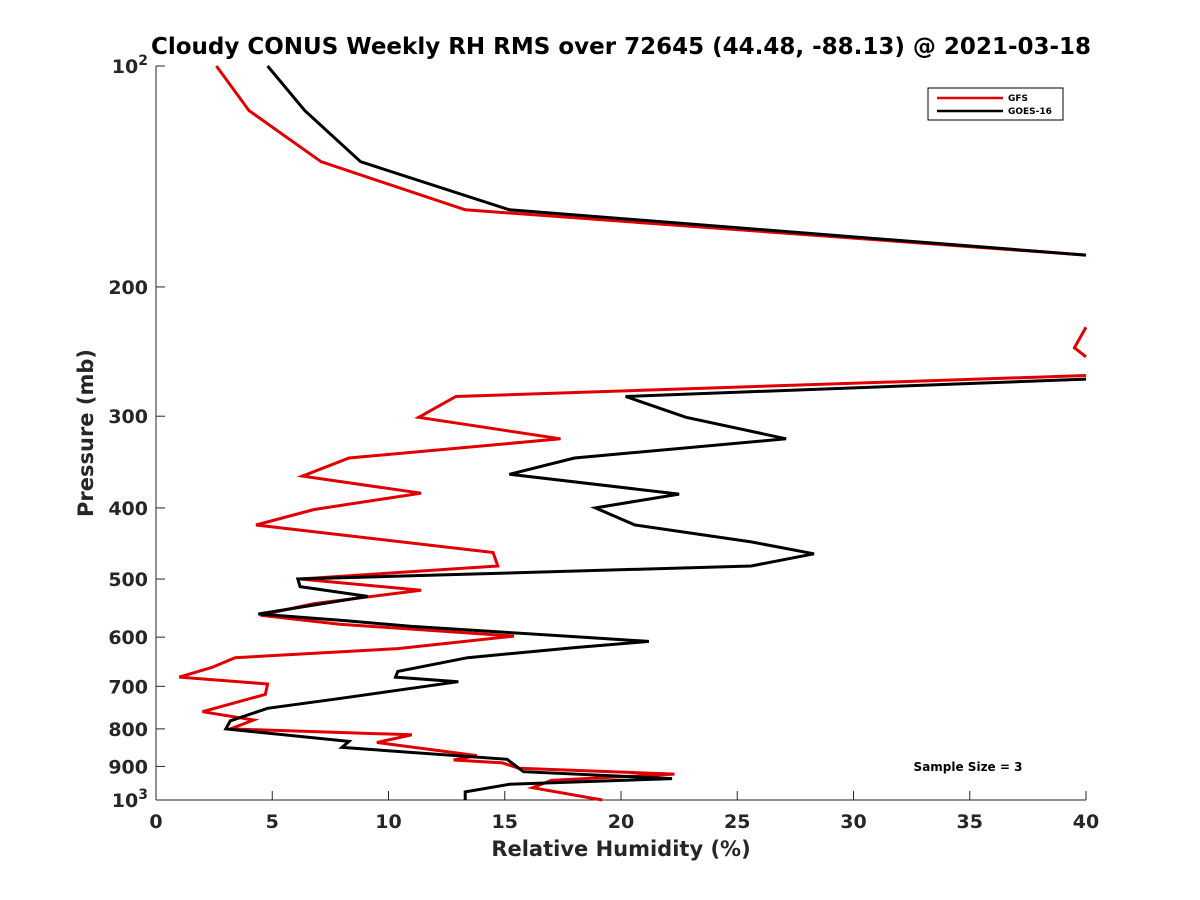  What do you see at coordinates (1018, 99) in the screenshot?
I see `legend-label: GFS` at bounding box center [1018, 99].